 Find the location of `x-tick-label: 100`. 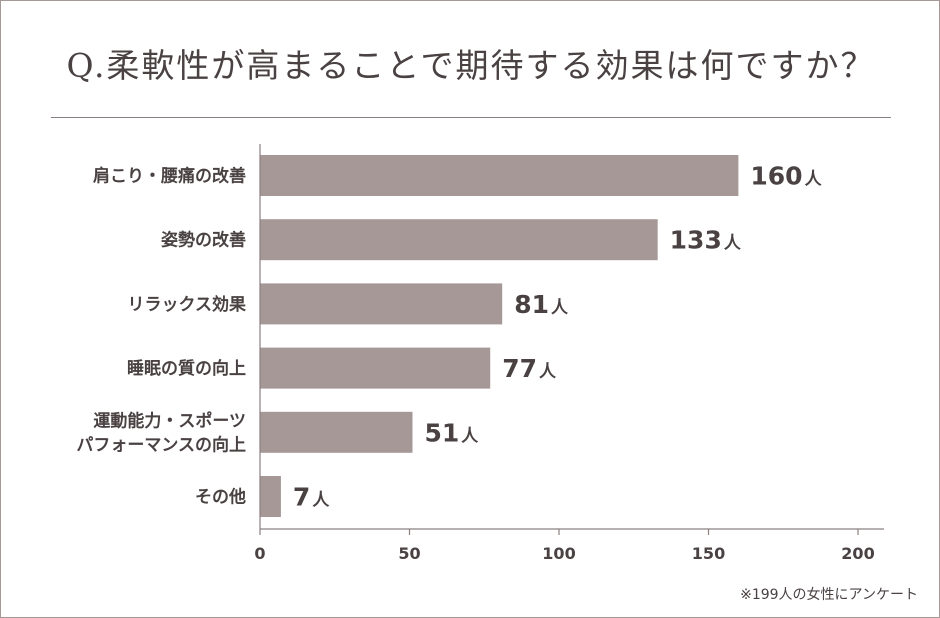

x-tick-label: 100 is located at coordinates (558, 553).